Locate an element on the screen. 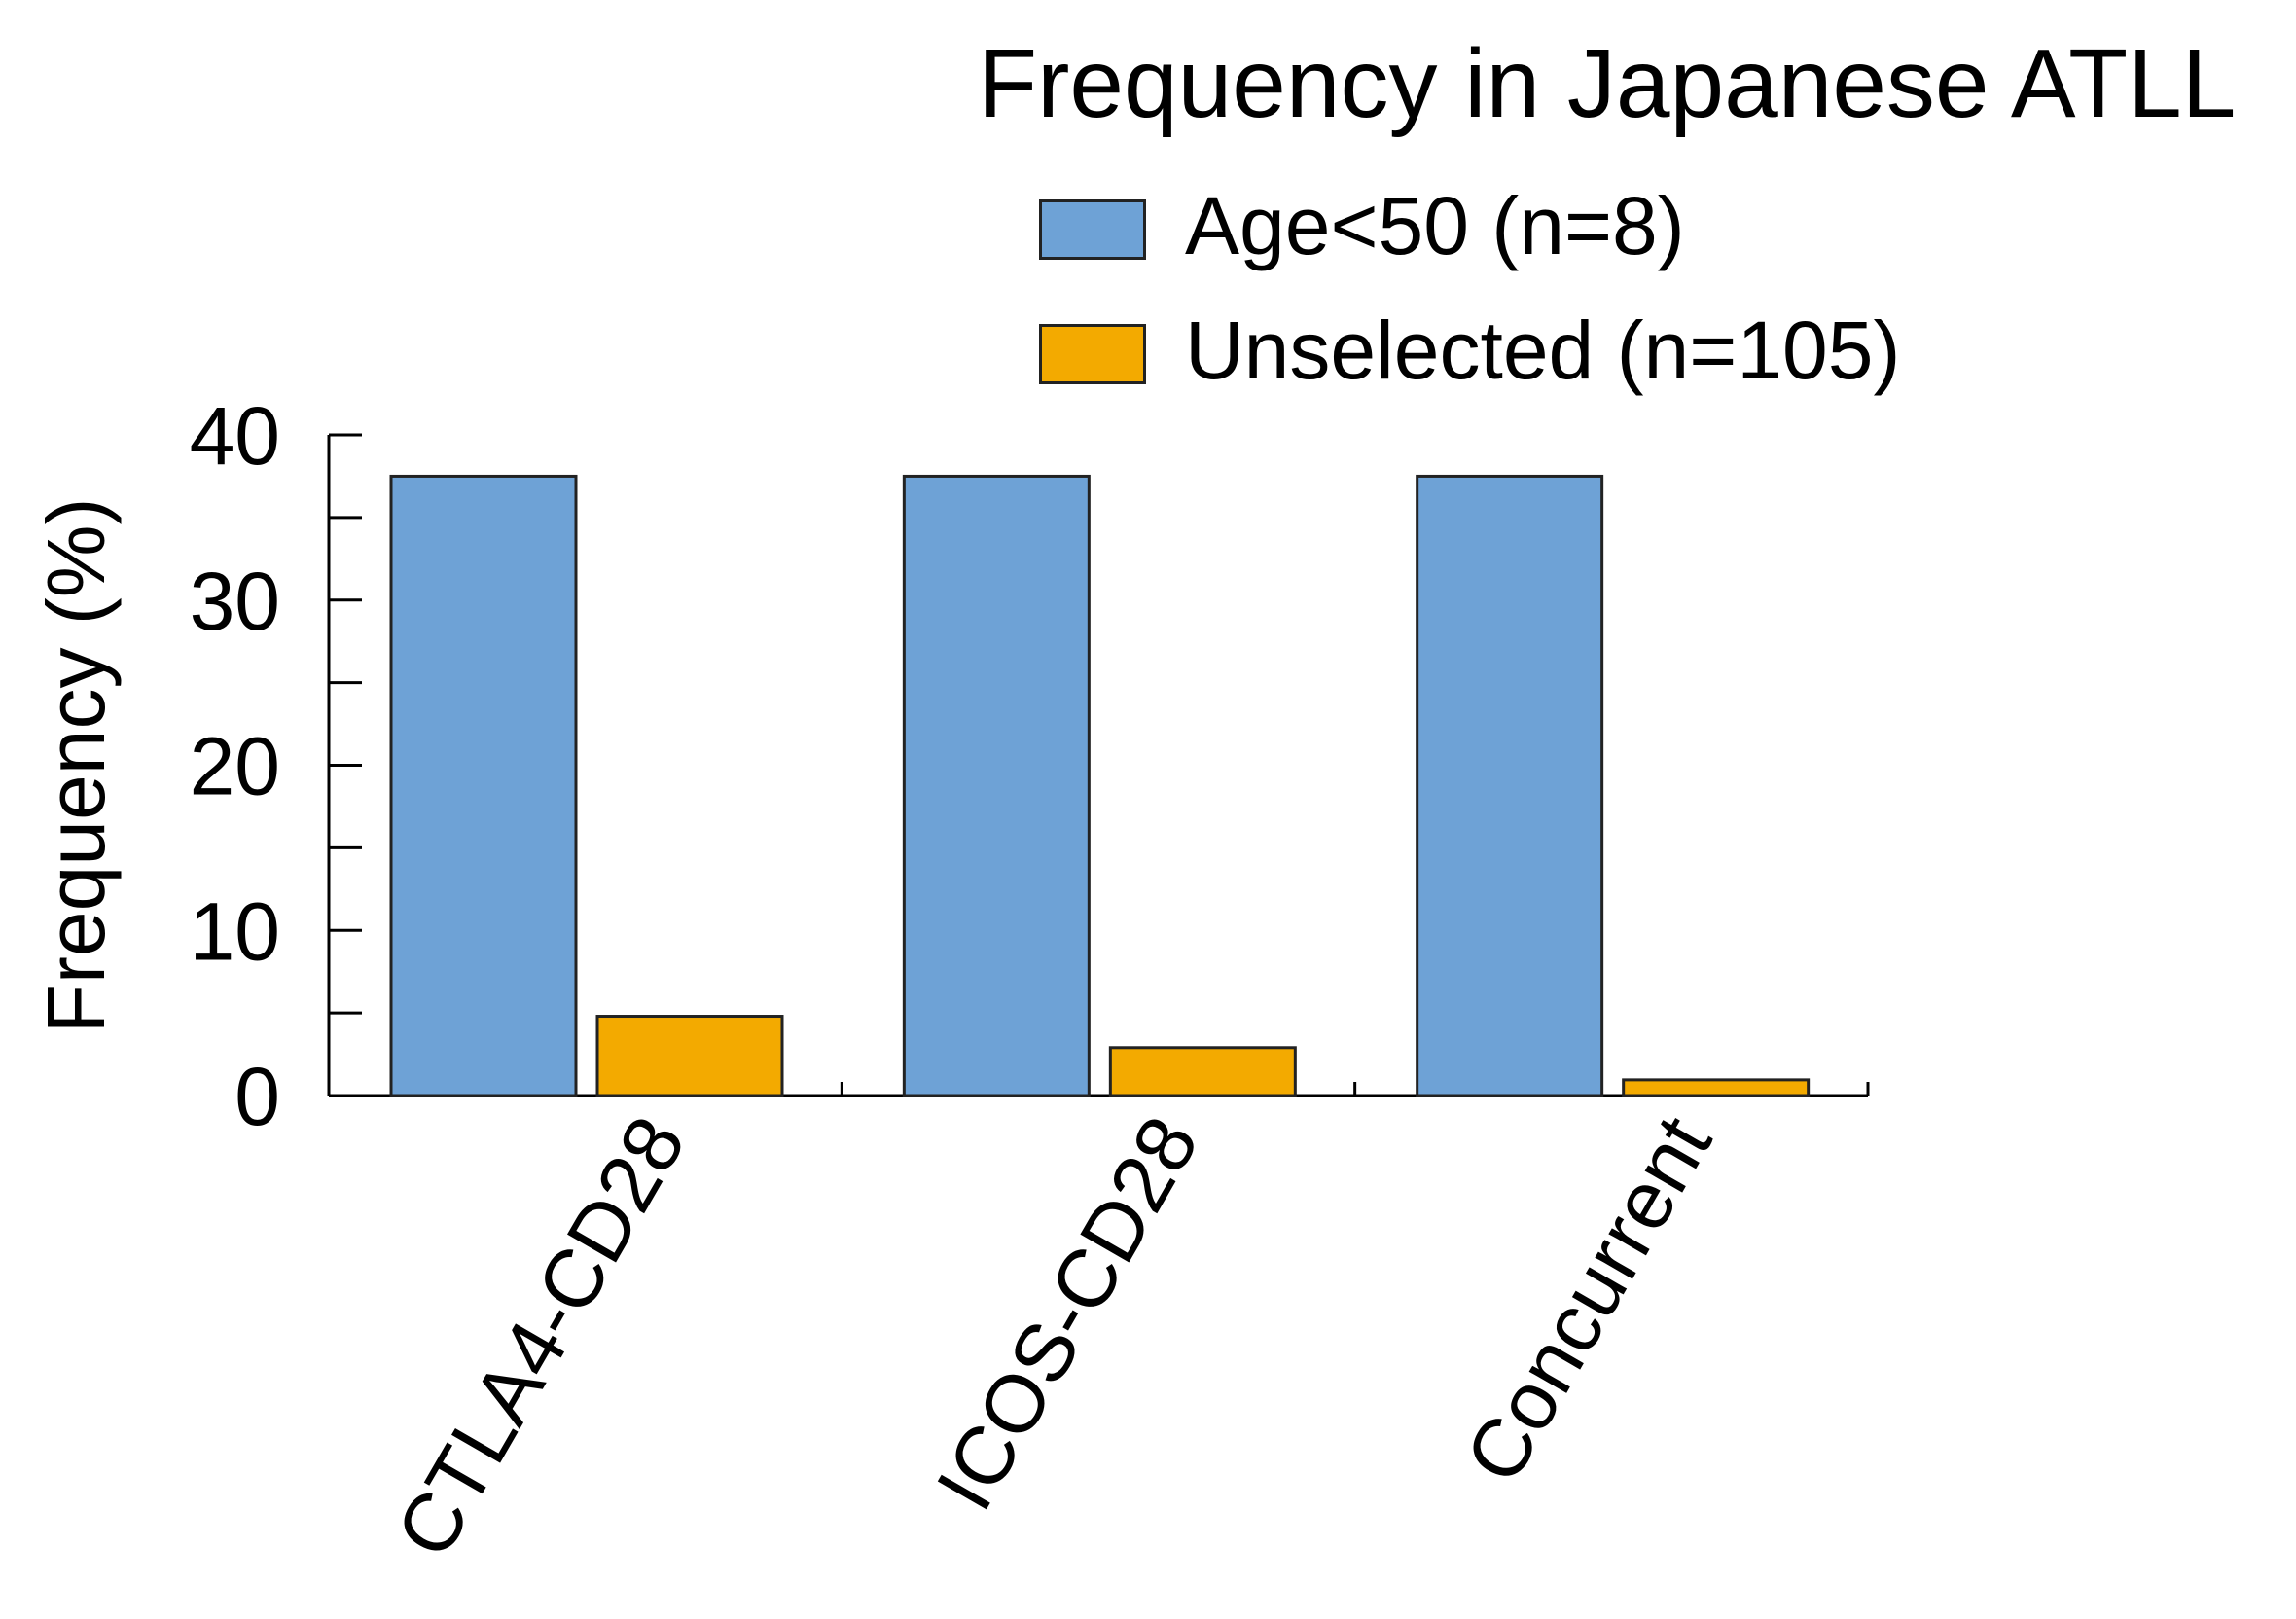 Image resolution: width=2296 pixels, height=1619 pixels. x-category-label: ICOS-CD28 is located at coordinates (1066, 1313).